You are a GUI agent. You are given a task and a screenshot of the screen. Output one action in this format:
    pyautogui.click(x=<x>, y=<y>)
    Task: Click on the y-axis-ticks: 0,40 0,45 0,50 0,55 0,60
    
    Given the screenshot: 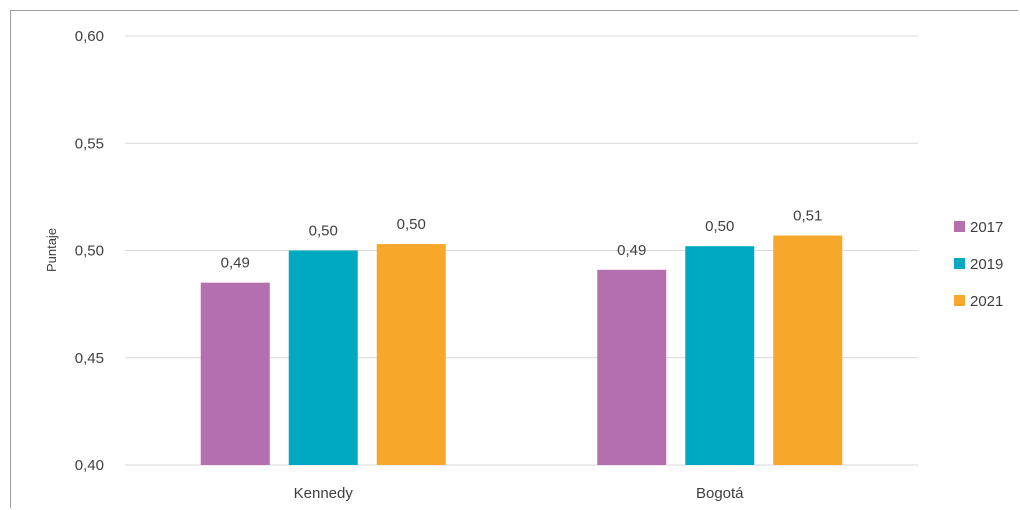 What is the action you would take?
    pyautogui.click(x=89, y=251)
    